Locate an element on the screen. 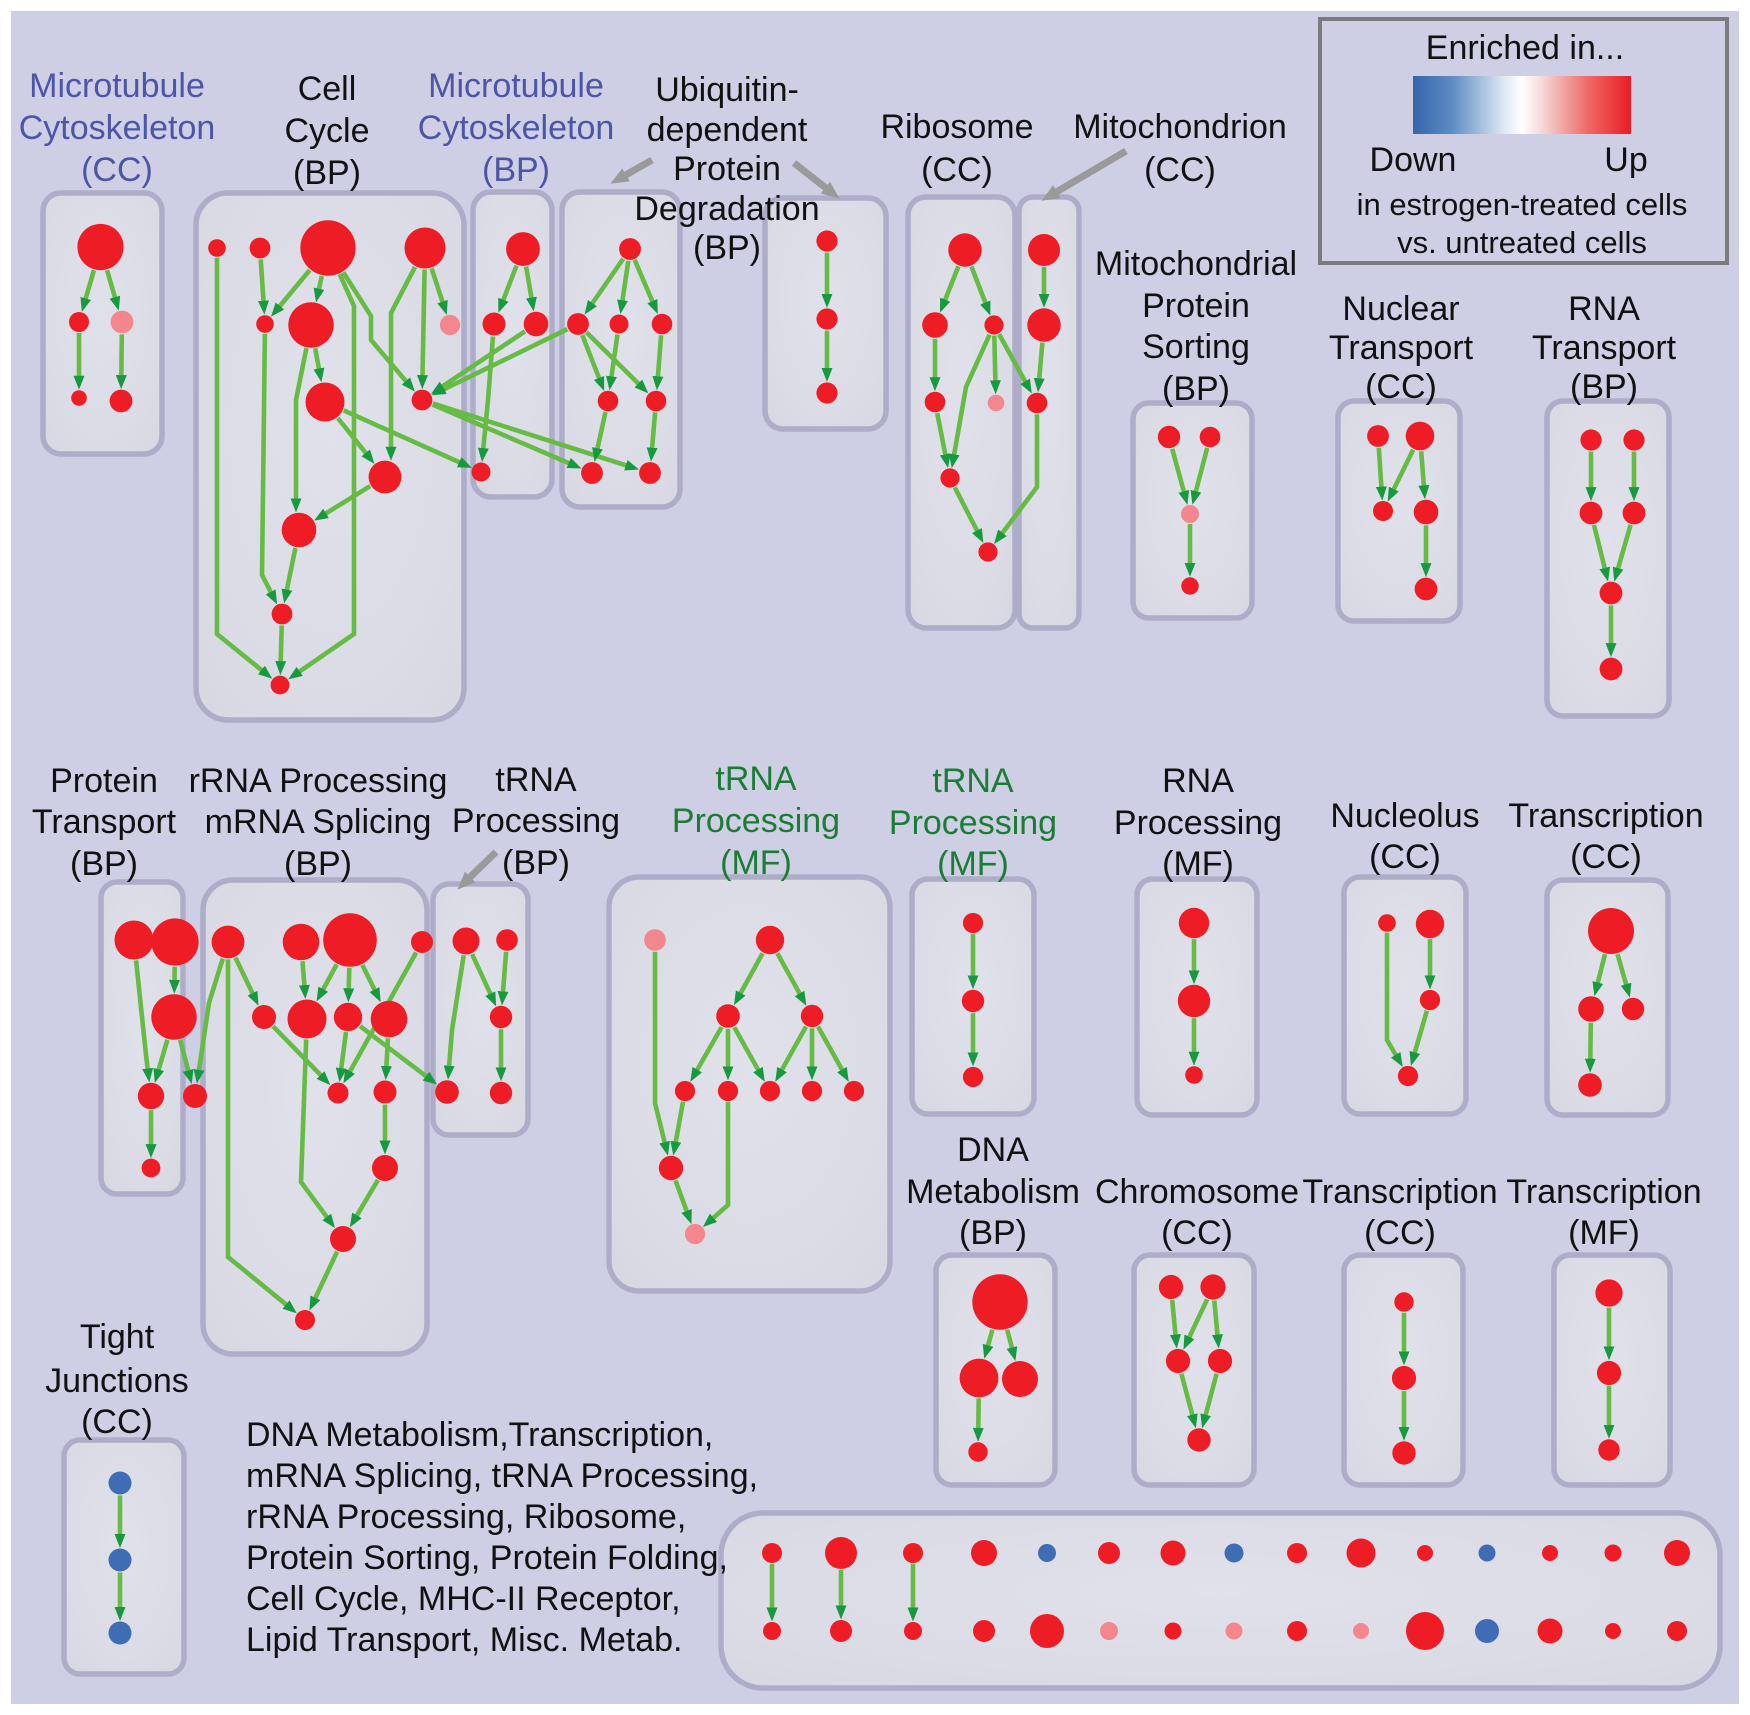 The height and width of the screenshot is (1715, 1750). svg-text:mRNA Splicing, tRNA Processing: mRNA Splicing, tRNA Processing, is located at coordinates (502, 1476).